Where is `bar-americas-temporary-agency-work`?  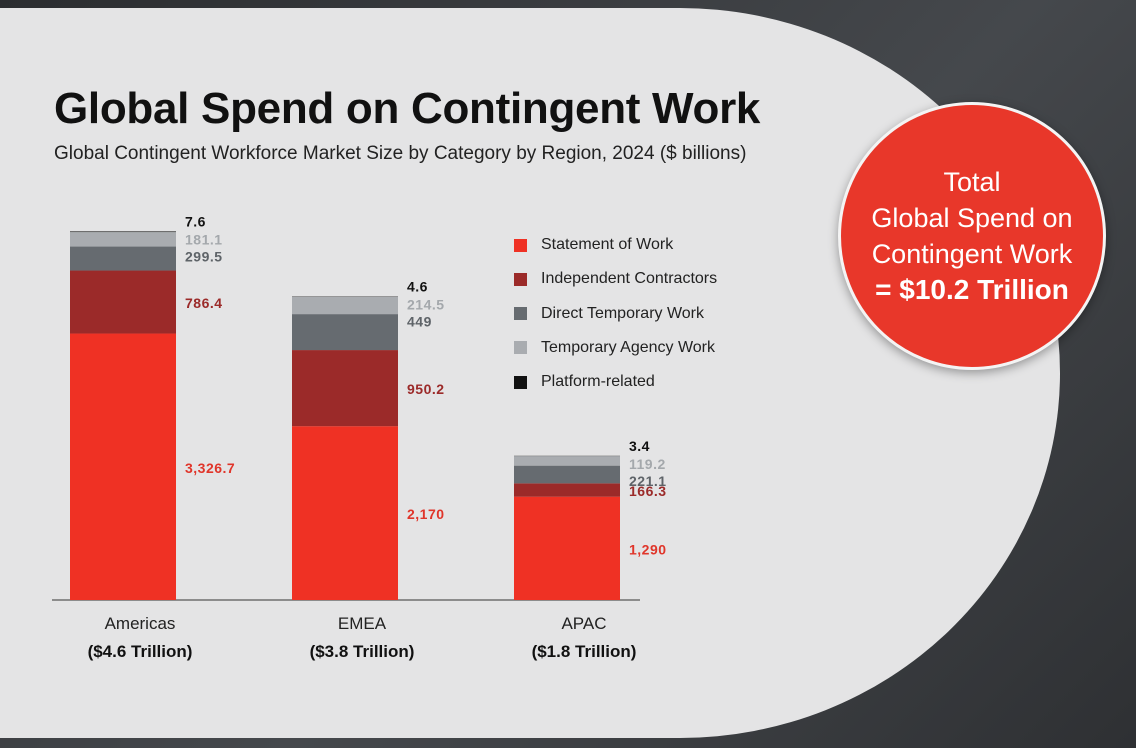
bar-americas-temporary-agency-work is located at coordinates (123, 239).